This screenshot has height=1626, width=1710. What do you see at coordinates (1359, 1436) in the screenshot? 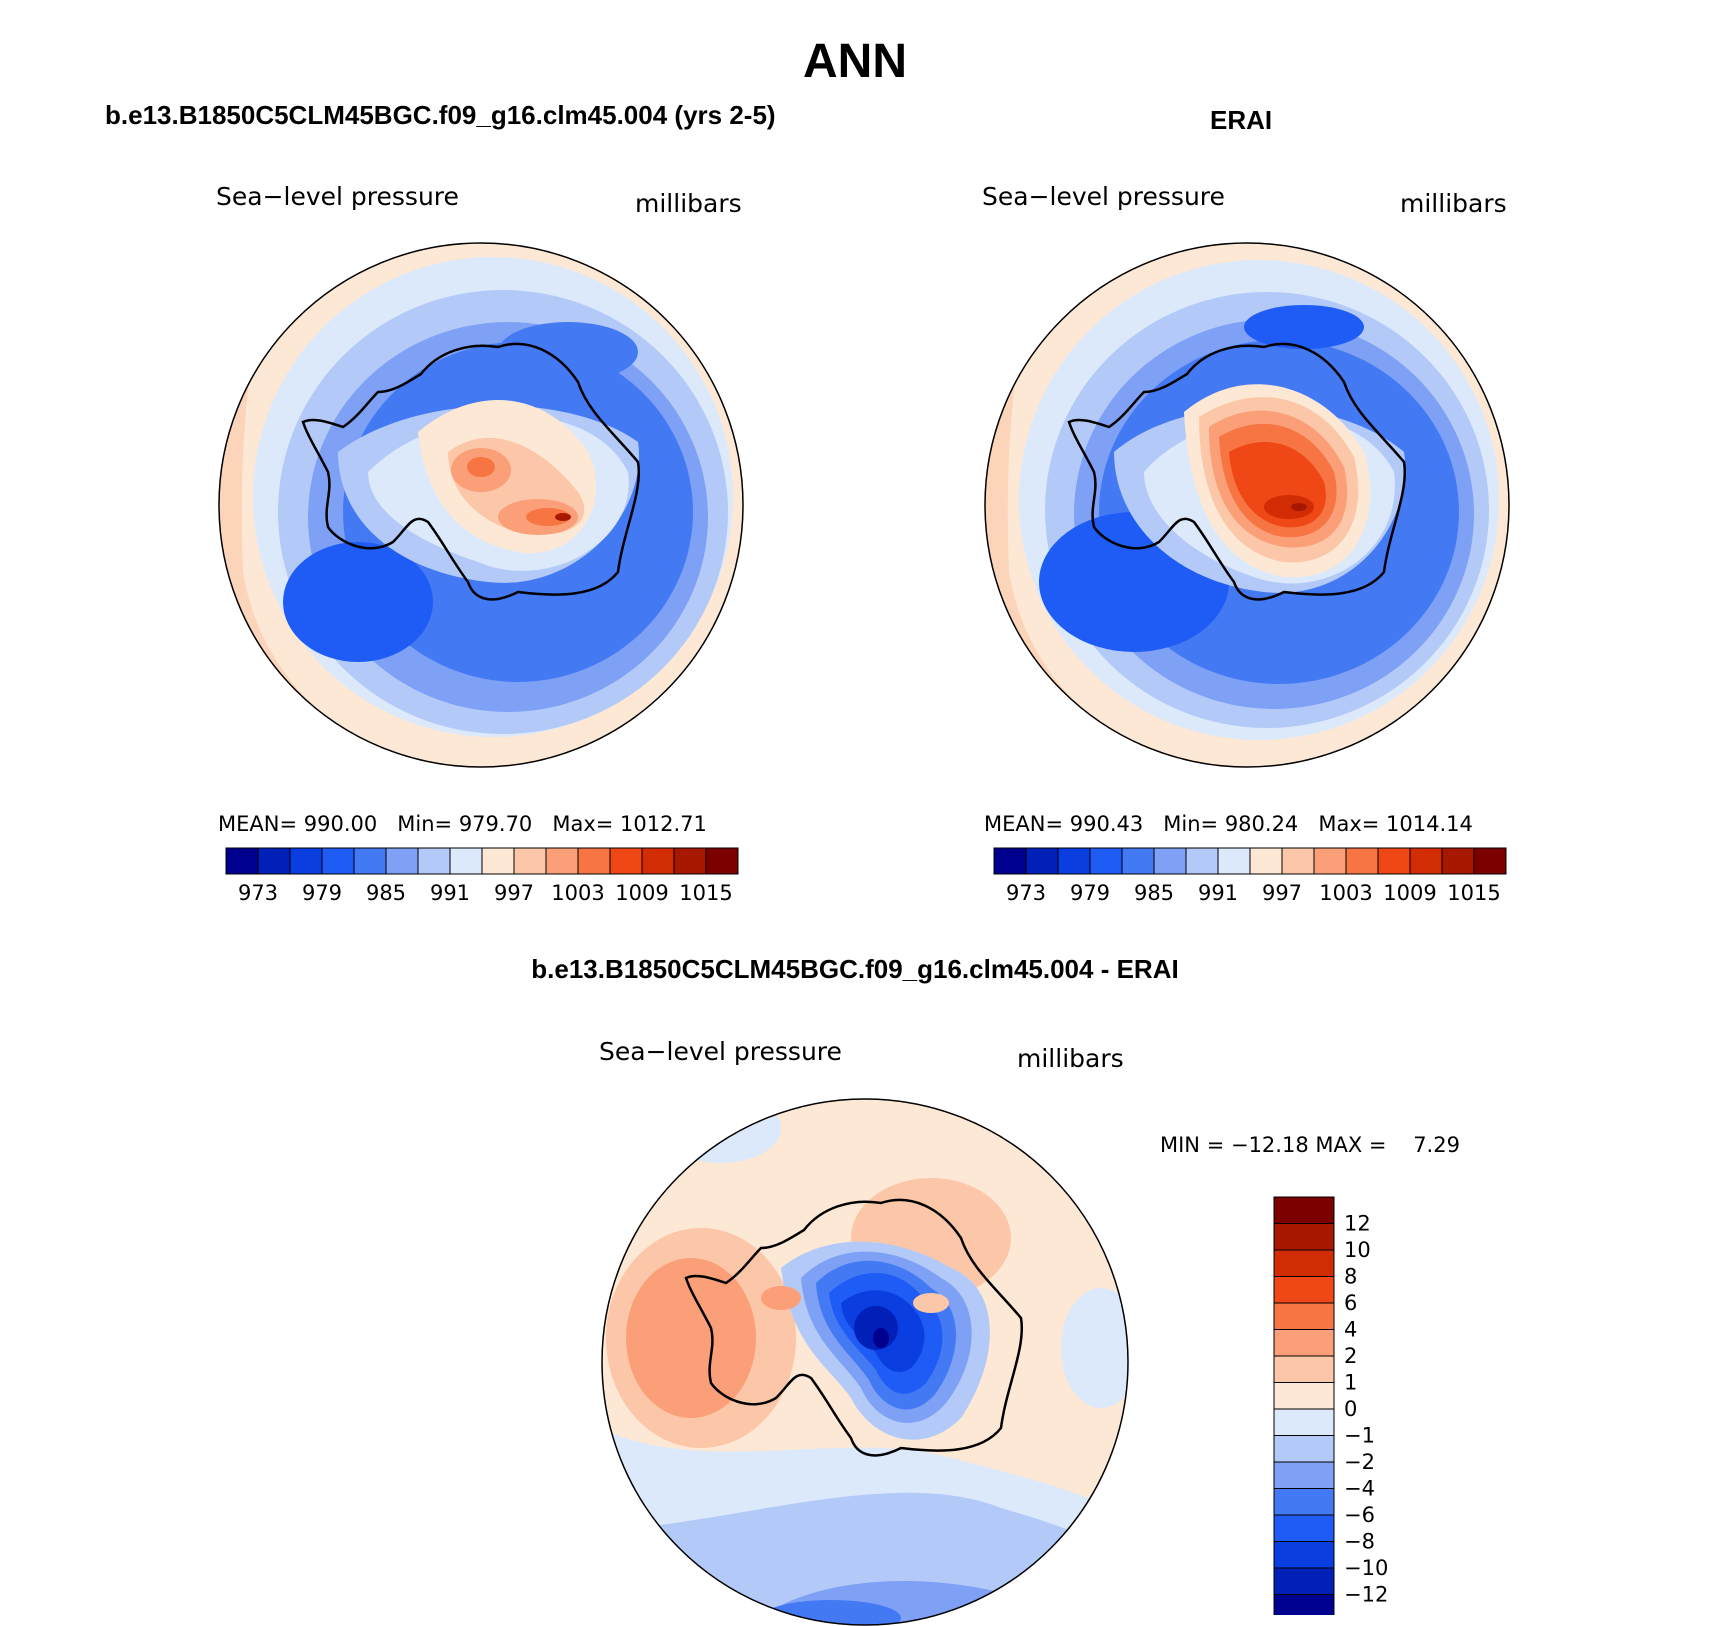
I see `diff-colorbar-tick-label: −1` at bounding box center [1359, 1436].